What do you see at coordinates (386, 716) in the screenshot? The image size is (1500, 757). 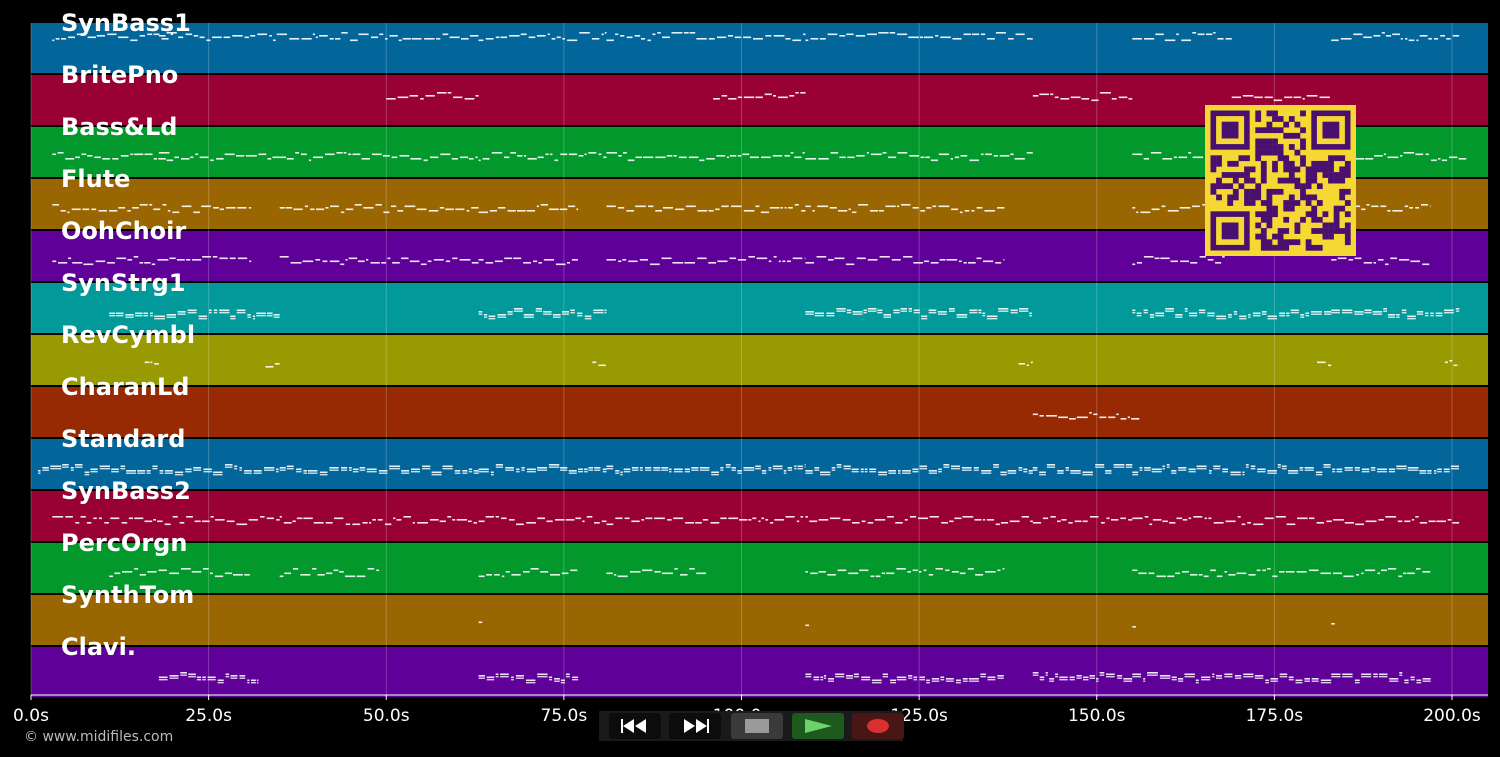 I see `time-tick-label: 50.0s` at bounding box center [386, 716].